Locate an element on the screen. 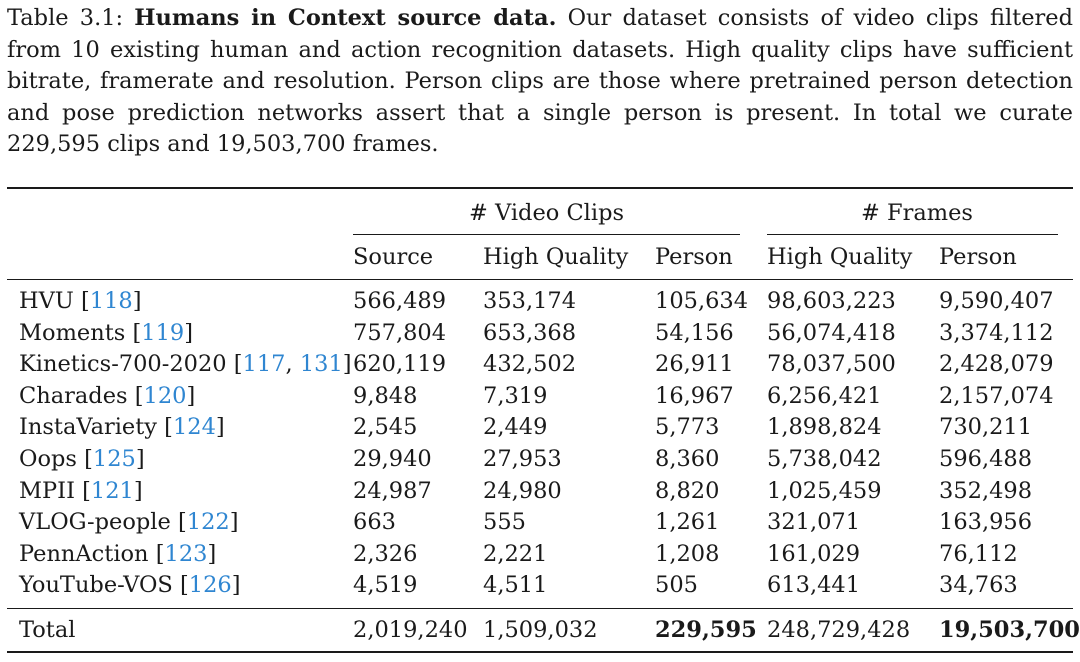 The image size is (1080, 662). table-row-label: HVU [118] is located at coordinates (80, 301).